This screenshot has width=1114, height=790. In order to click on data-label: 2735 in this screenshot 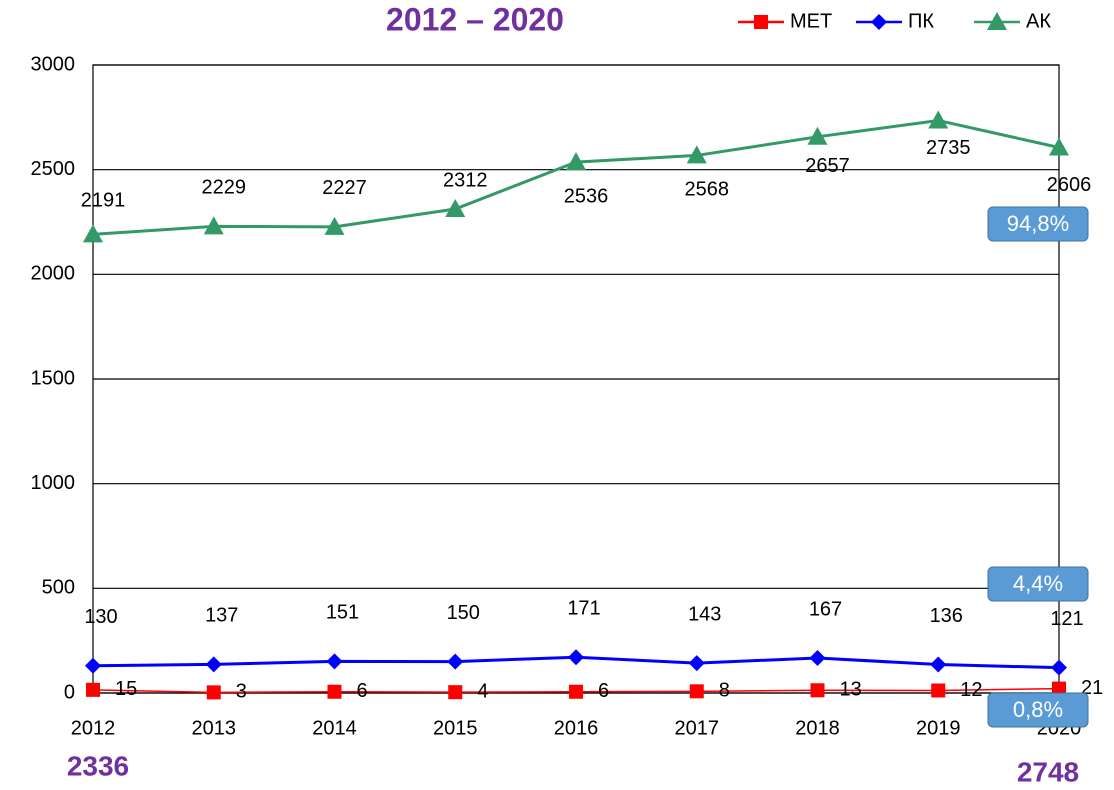, I will do `click(948, 148)`.